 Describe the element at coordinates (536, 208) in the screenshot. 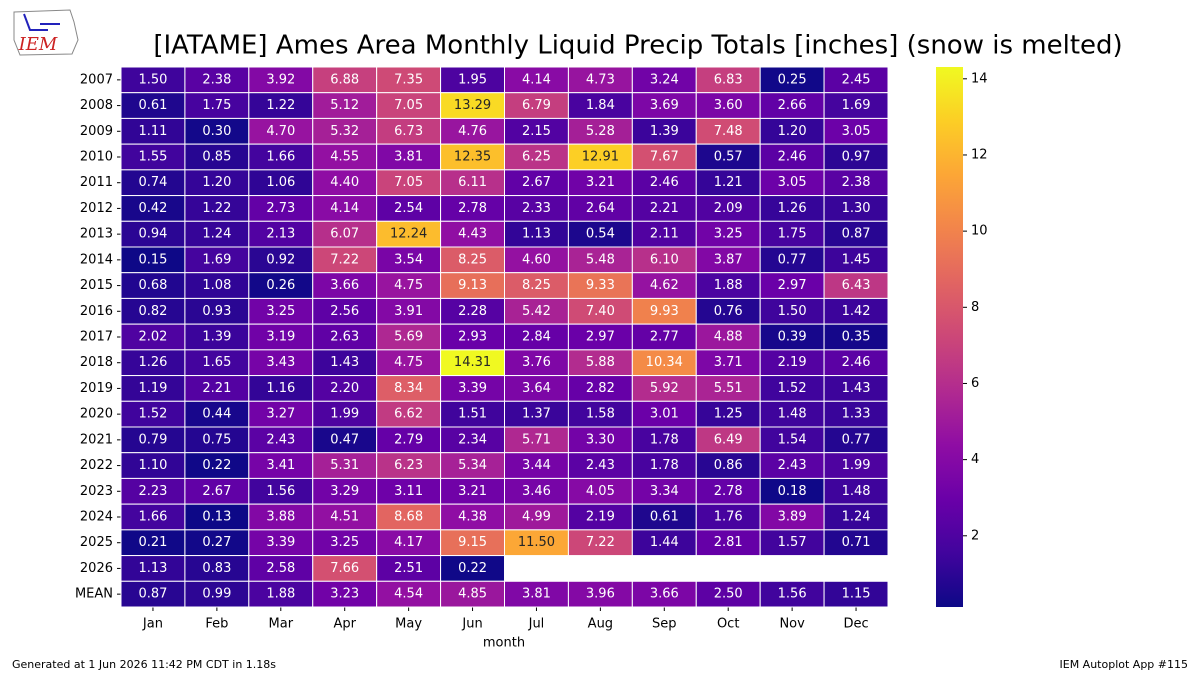

I see `cell-label: 2.33` at that location.